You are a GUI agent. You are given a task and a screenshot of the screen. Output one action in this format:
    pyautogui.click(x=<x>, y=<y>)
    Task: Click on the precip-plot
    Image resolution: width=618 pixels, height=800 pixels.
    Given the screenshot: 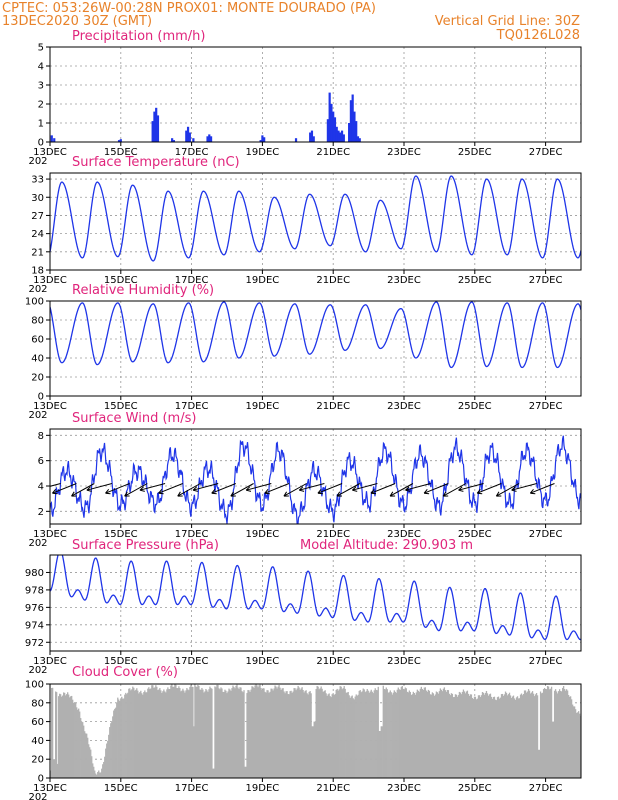 What is the action you would take?
    pyautogui.click(x=205, y=117)
    